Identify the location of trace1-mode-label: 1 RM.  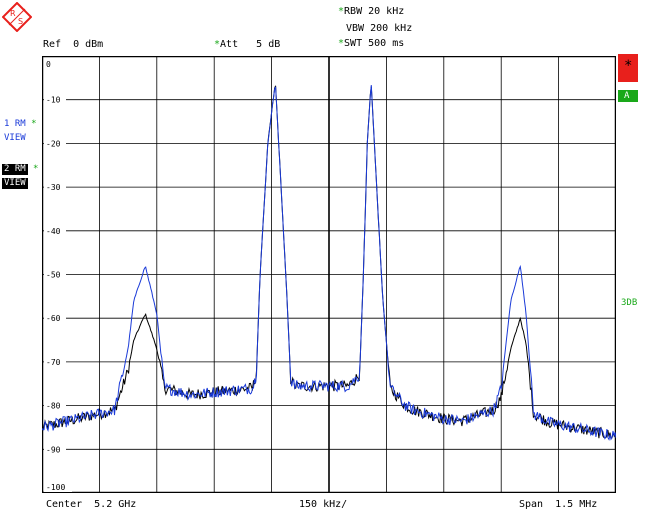
(15, 124).